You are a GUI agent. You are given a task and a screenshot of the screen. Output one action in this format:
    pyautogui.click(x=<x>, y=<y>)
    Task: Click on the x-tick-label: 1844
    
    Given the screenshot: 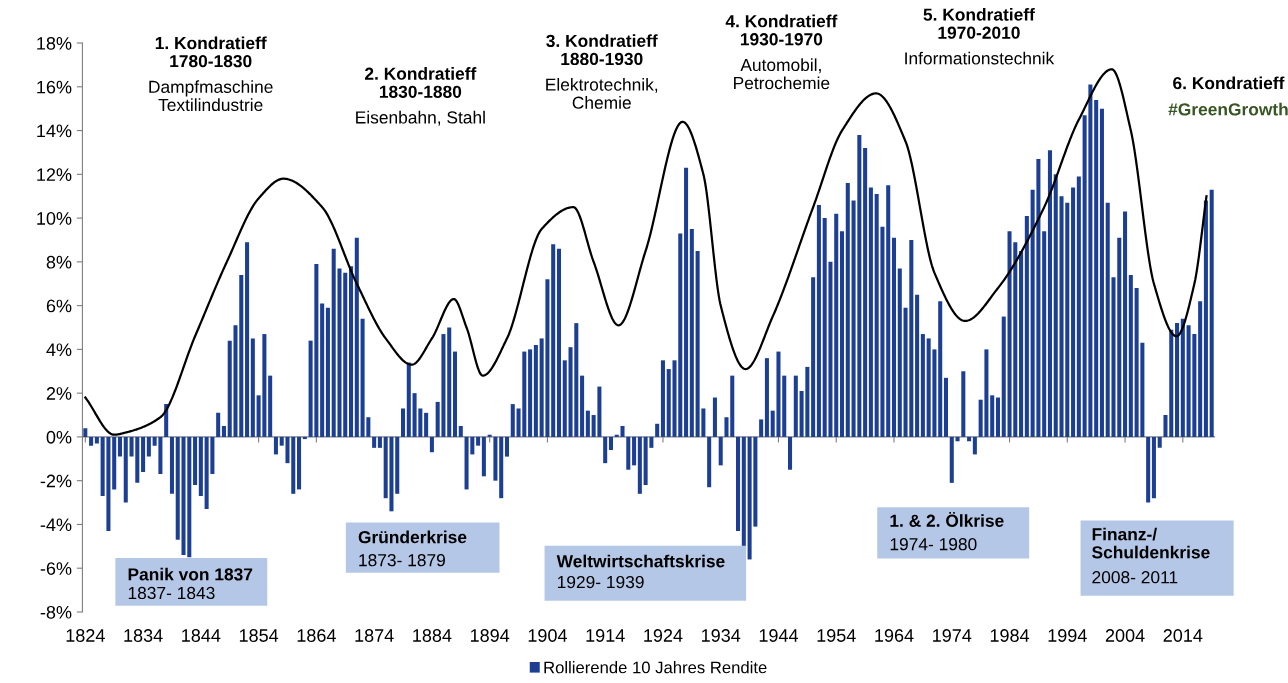 What is the action you would take?
    pyautogui.click(x=201, y=635)
    